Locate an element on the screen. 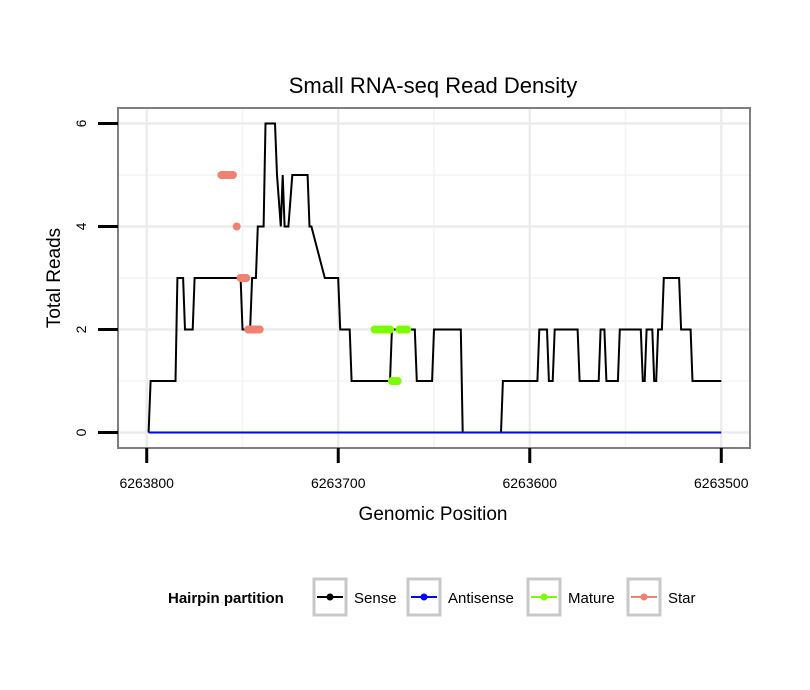  legend-label-star: Star is located at coordinates (682, 598).